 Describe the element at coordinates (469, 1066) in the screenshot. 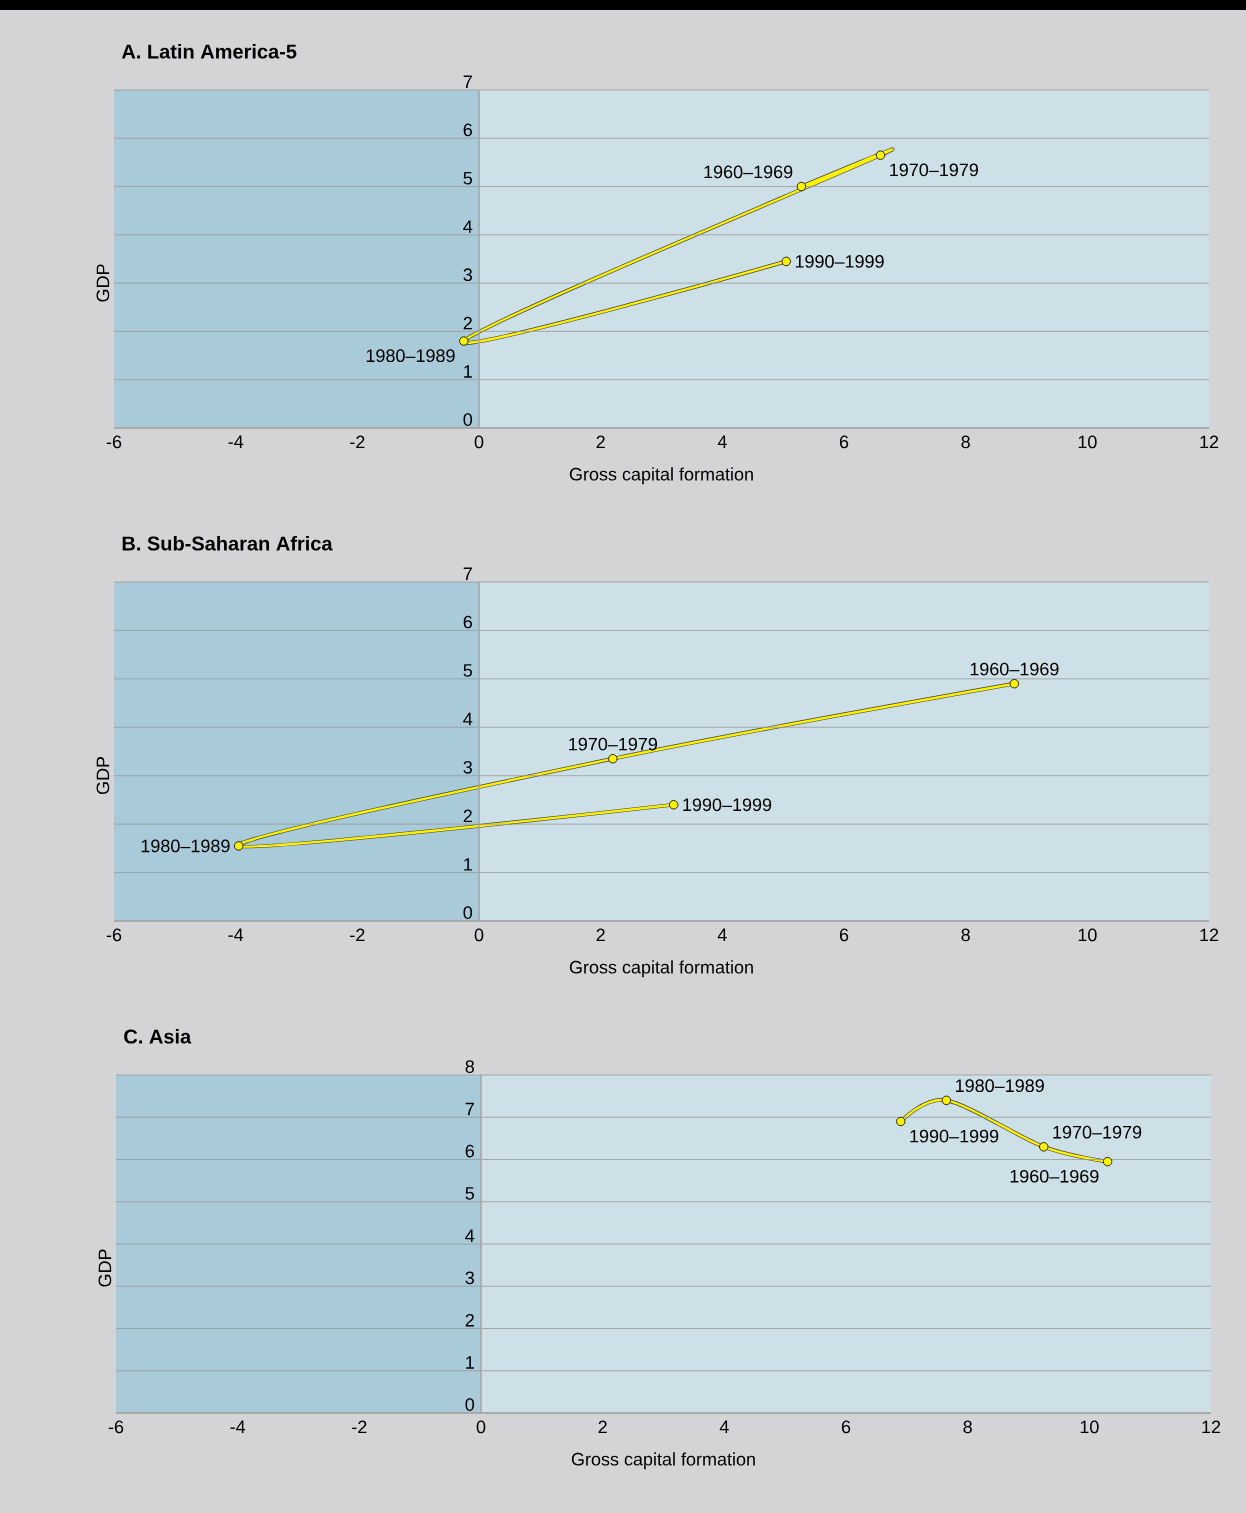

I see `y-tick-label: 8` at that location.